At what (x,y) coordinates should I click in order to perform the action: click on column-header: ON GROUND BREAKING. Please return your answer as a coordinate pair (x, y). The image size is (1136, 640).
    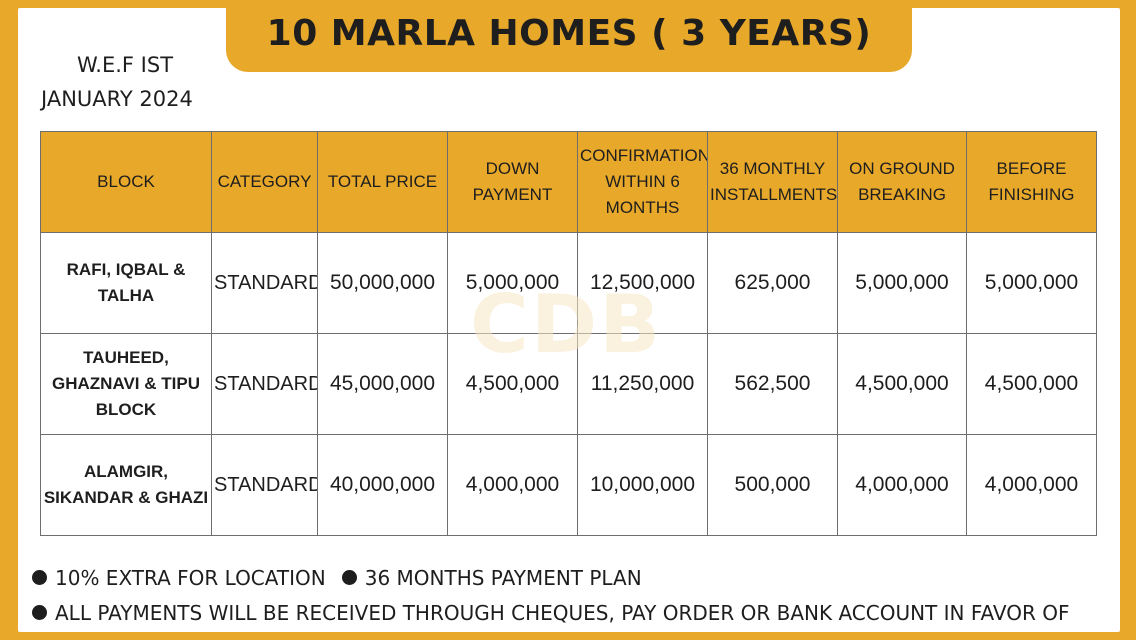
    Looking at the image, I should click on (902, 182).